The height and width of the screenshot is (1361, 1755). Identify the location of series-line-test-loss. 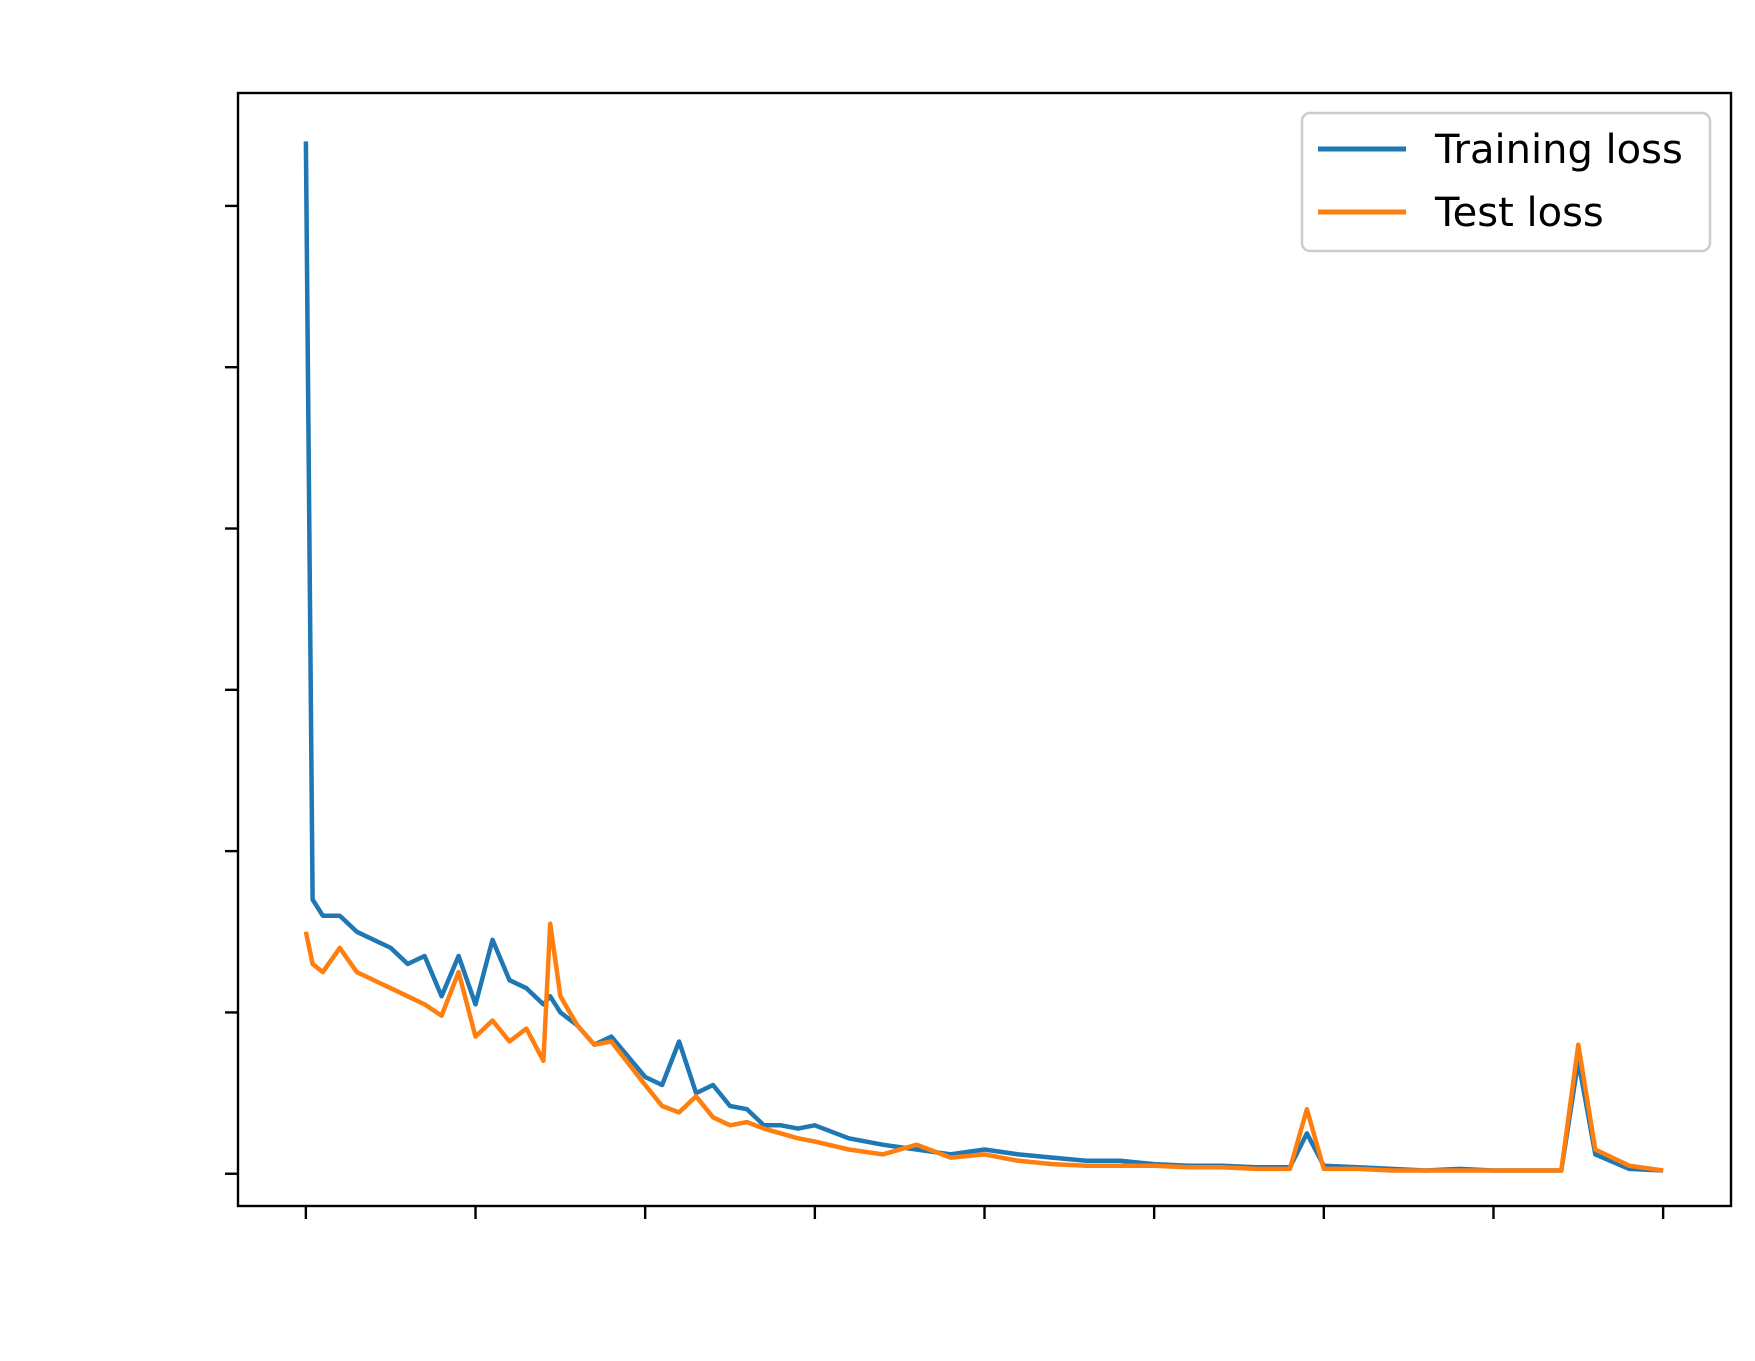
(983, 1047).